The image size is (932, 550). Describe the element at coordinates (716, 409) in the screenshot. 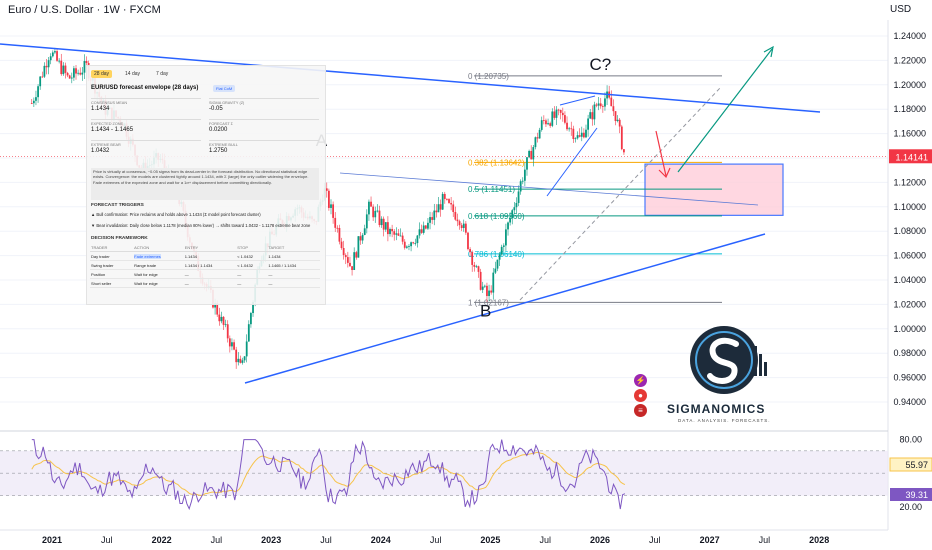

I see `brand-name: SIGMANOMICS` at that location.